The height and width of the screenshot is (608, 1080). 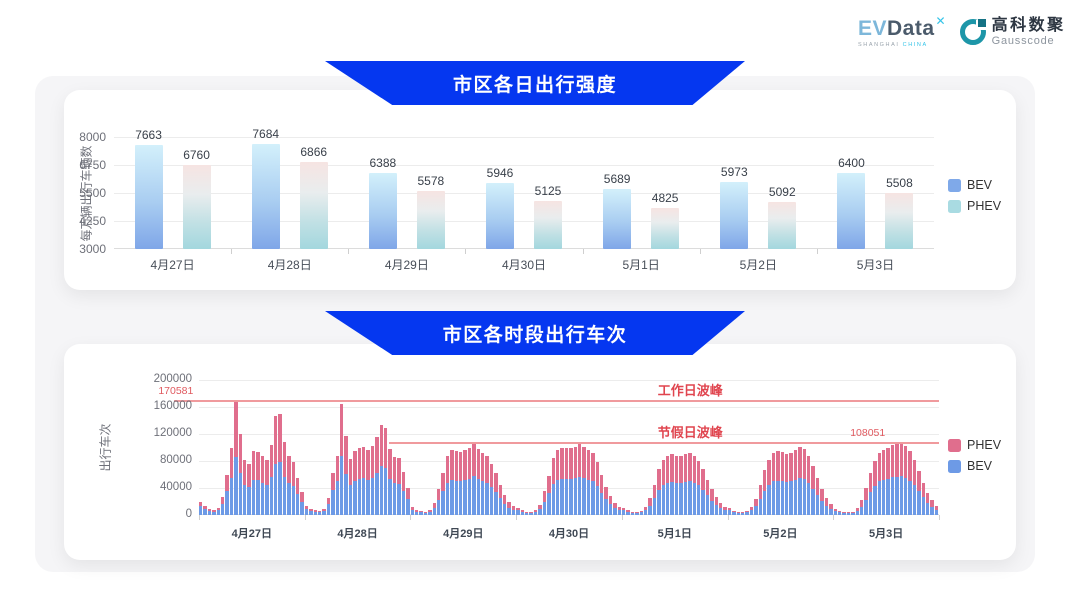 What do you see at coordinates (954, 445) in the screenshot?
I see `legend-swatch-phev` at bounding box center [954, 445].